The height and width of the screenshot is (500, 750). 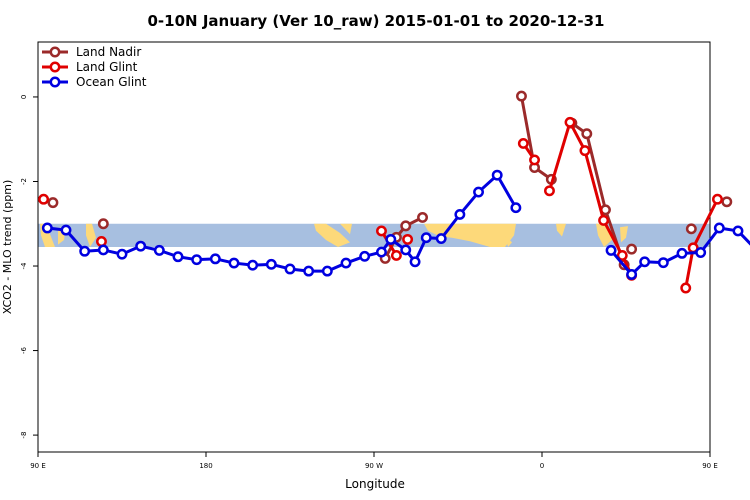 What do you see at coordinates (205, 466) in the screenshot?
I see `x-tick-label-1: 180` at bounding box center [205, 466].